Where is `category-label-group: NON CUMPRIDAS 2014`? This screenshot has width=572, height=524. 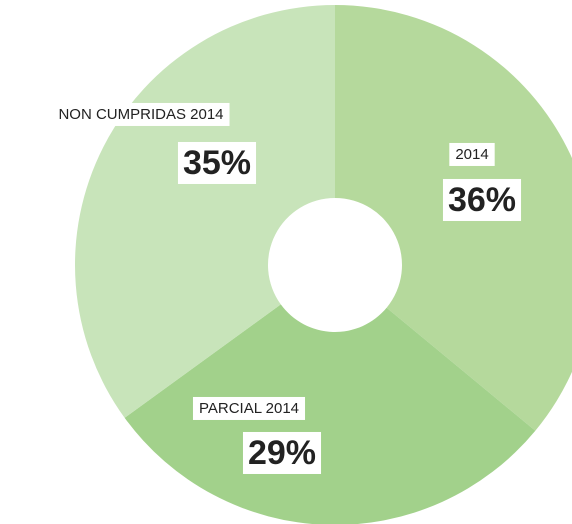
category-label-group: NON CUMPRIDAS 2014 is located at coordinates (141, 114).